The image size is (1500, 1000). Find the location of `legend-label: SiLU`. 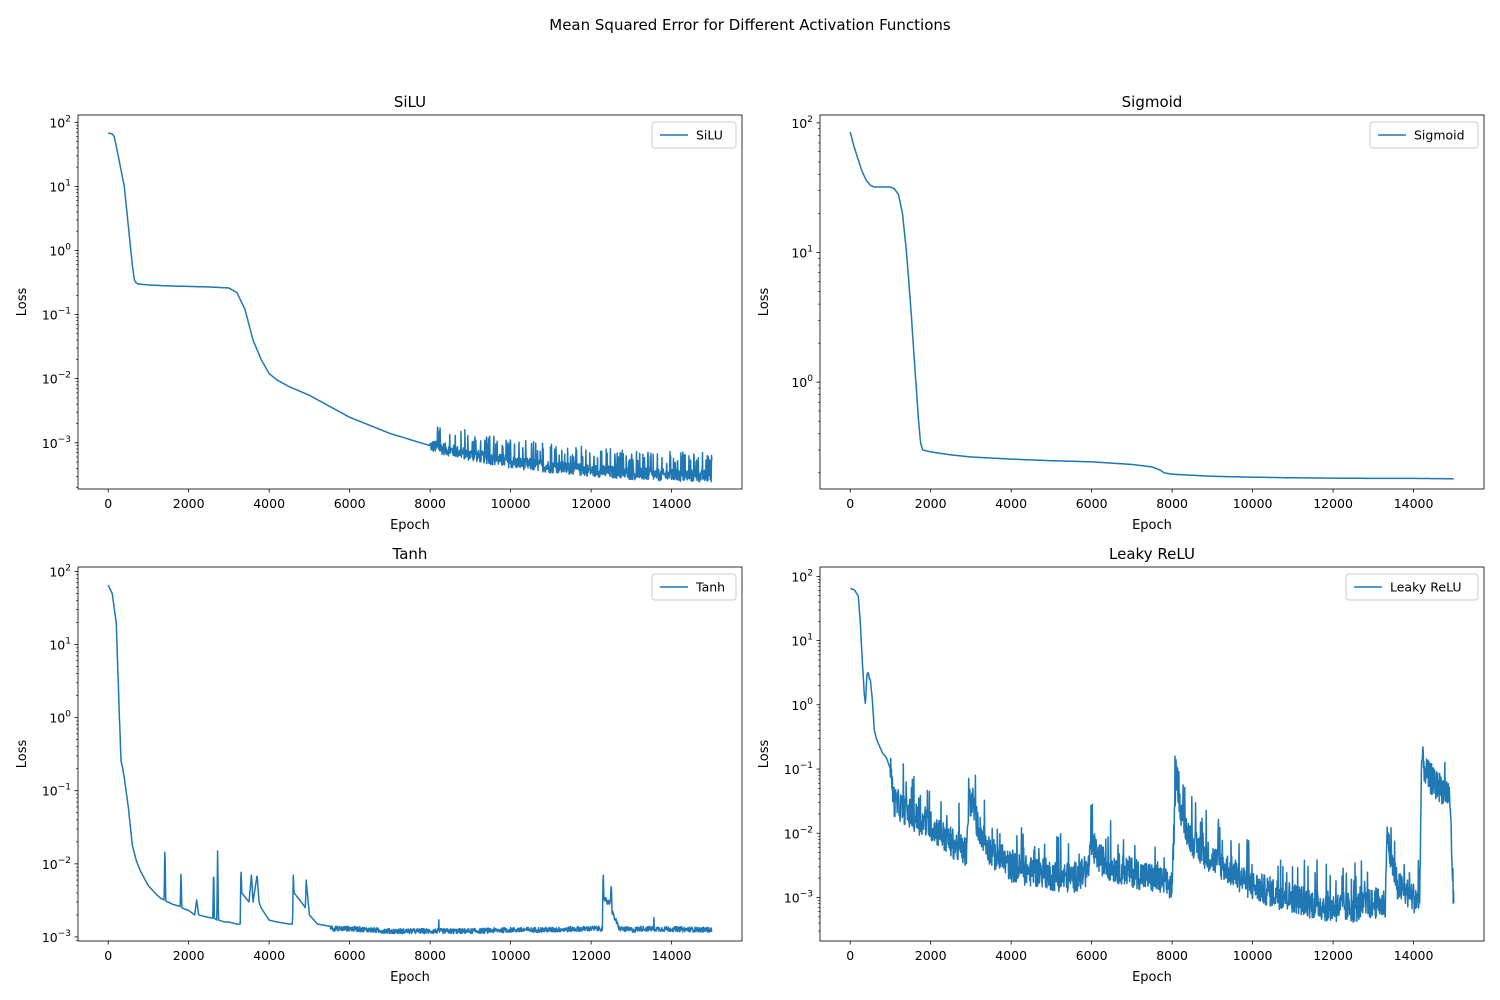

legend-label: SiLU is located at coordinates (709, 135).